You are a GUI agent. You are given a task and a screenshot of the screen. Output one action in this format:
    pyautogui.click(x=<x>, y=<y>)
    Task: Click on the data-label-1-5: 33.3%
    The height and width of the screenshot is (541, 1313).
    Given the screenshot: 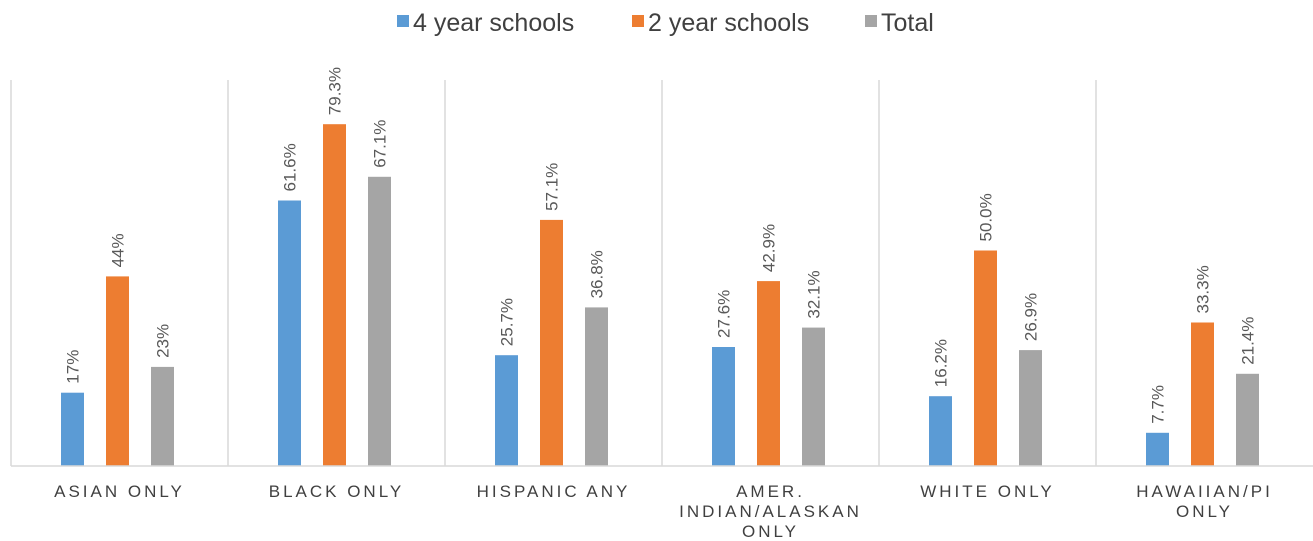 What is the action you would take?
    pyautogui.click(x=1203, y=289)
    